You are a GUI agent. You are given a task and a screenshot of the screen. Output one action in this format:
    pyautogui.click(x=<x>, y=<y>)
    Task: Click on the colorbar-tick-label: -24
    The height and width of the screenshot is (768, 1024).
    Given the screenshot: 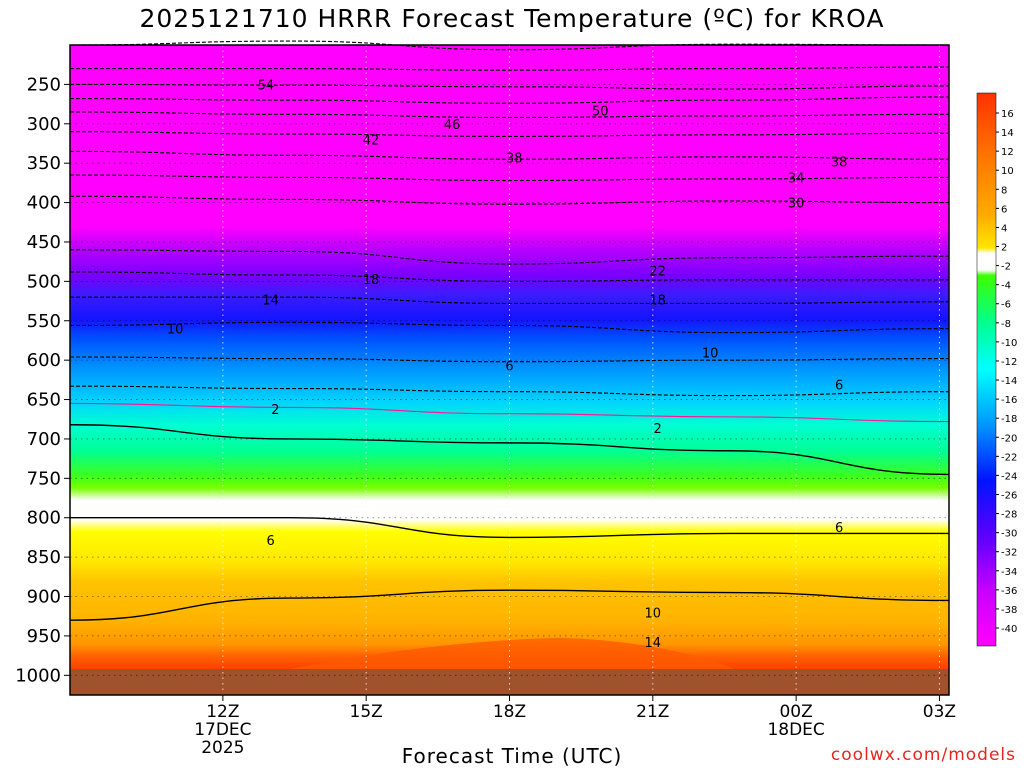 What is the action you would take?
    pyautogui.click(x=1009, y=476)
    